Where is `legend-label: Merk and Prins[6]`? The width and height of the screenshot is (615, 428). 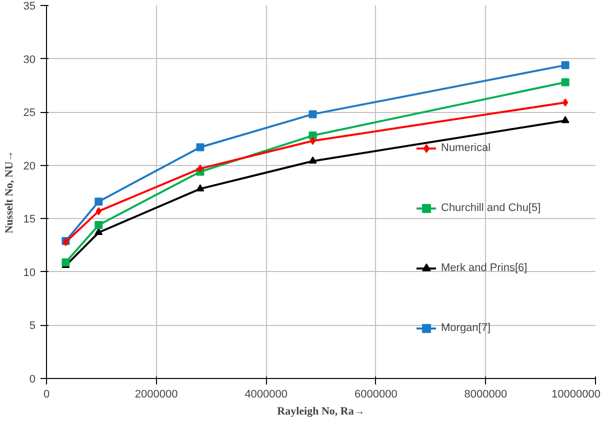
legend-label: Merk and Prins[6] is located at coordinates (484, 268).